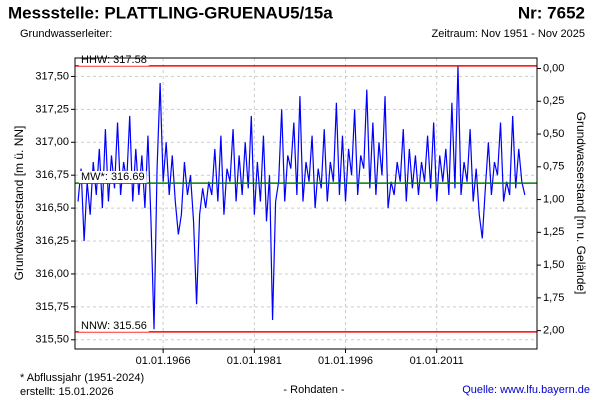 The width and height of the screenshot is (600, 400). I want to click on x-tick-label: 01.01.1966, so click(163, 361).